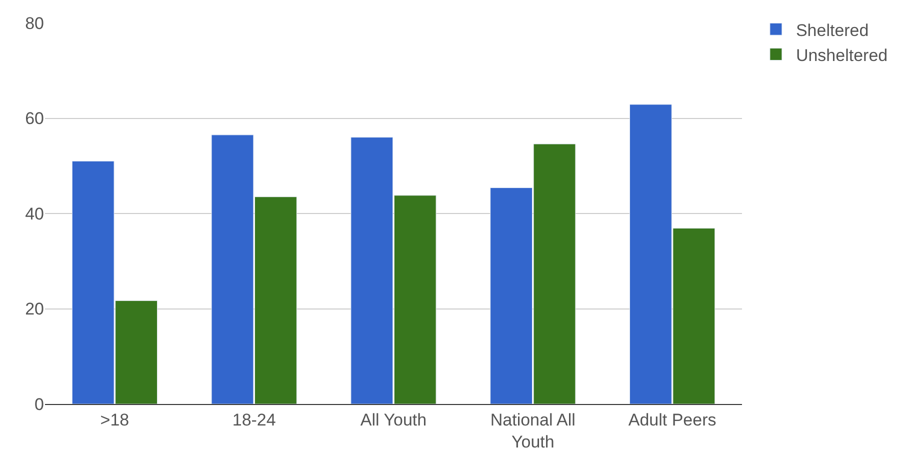 The image size is (922, 464). What do you see at coordinates (34, 309) in the screenshot?
I see `y-tick-label: 20` at bounding box center [34, 309].